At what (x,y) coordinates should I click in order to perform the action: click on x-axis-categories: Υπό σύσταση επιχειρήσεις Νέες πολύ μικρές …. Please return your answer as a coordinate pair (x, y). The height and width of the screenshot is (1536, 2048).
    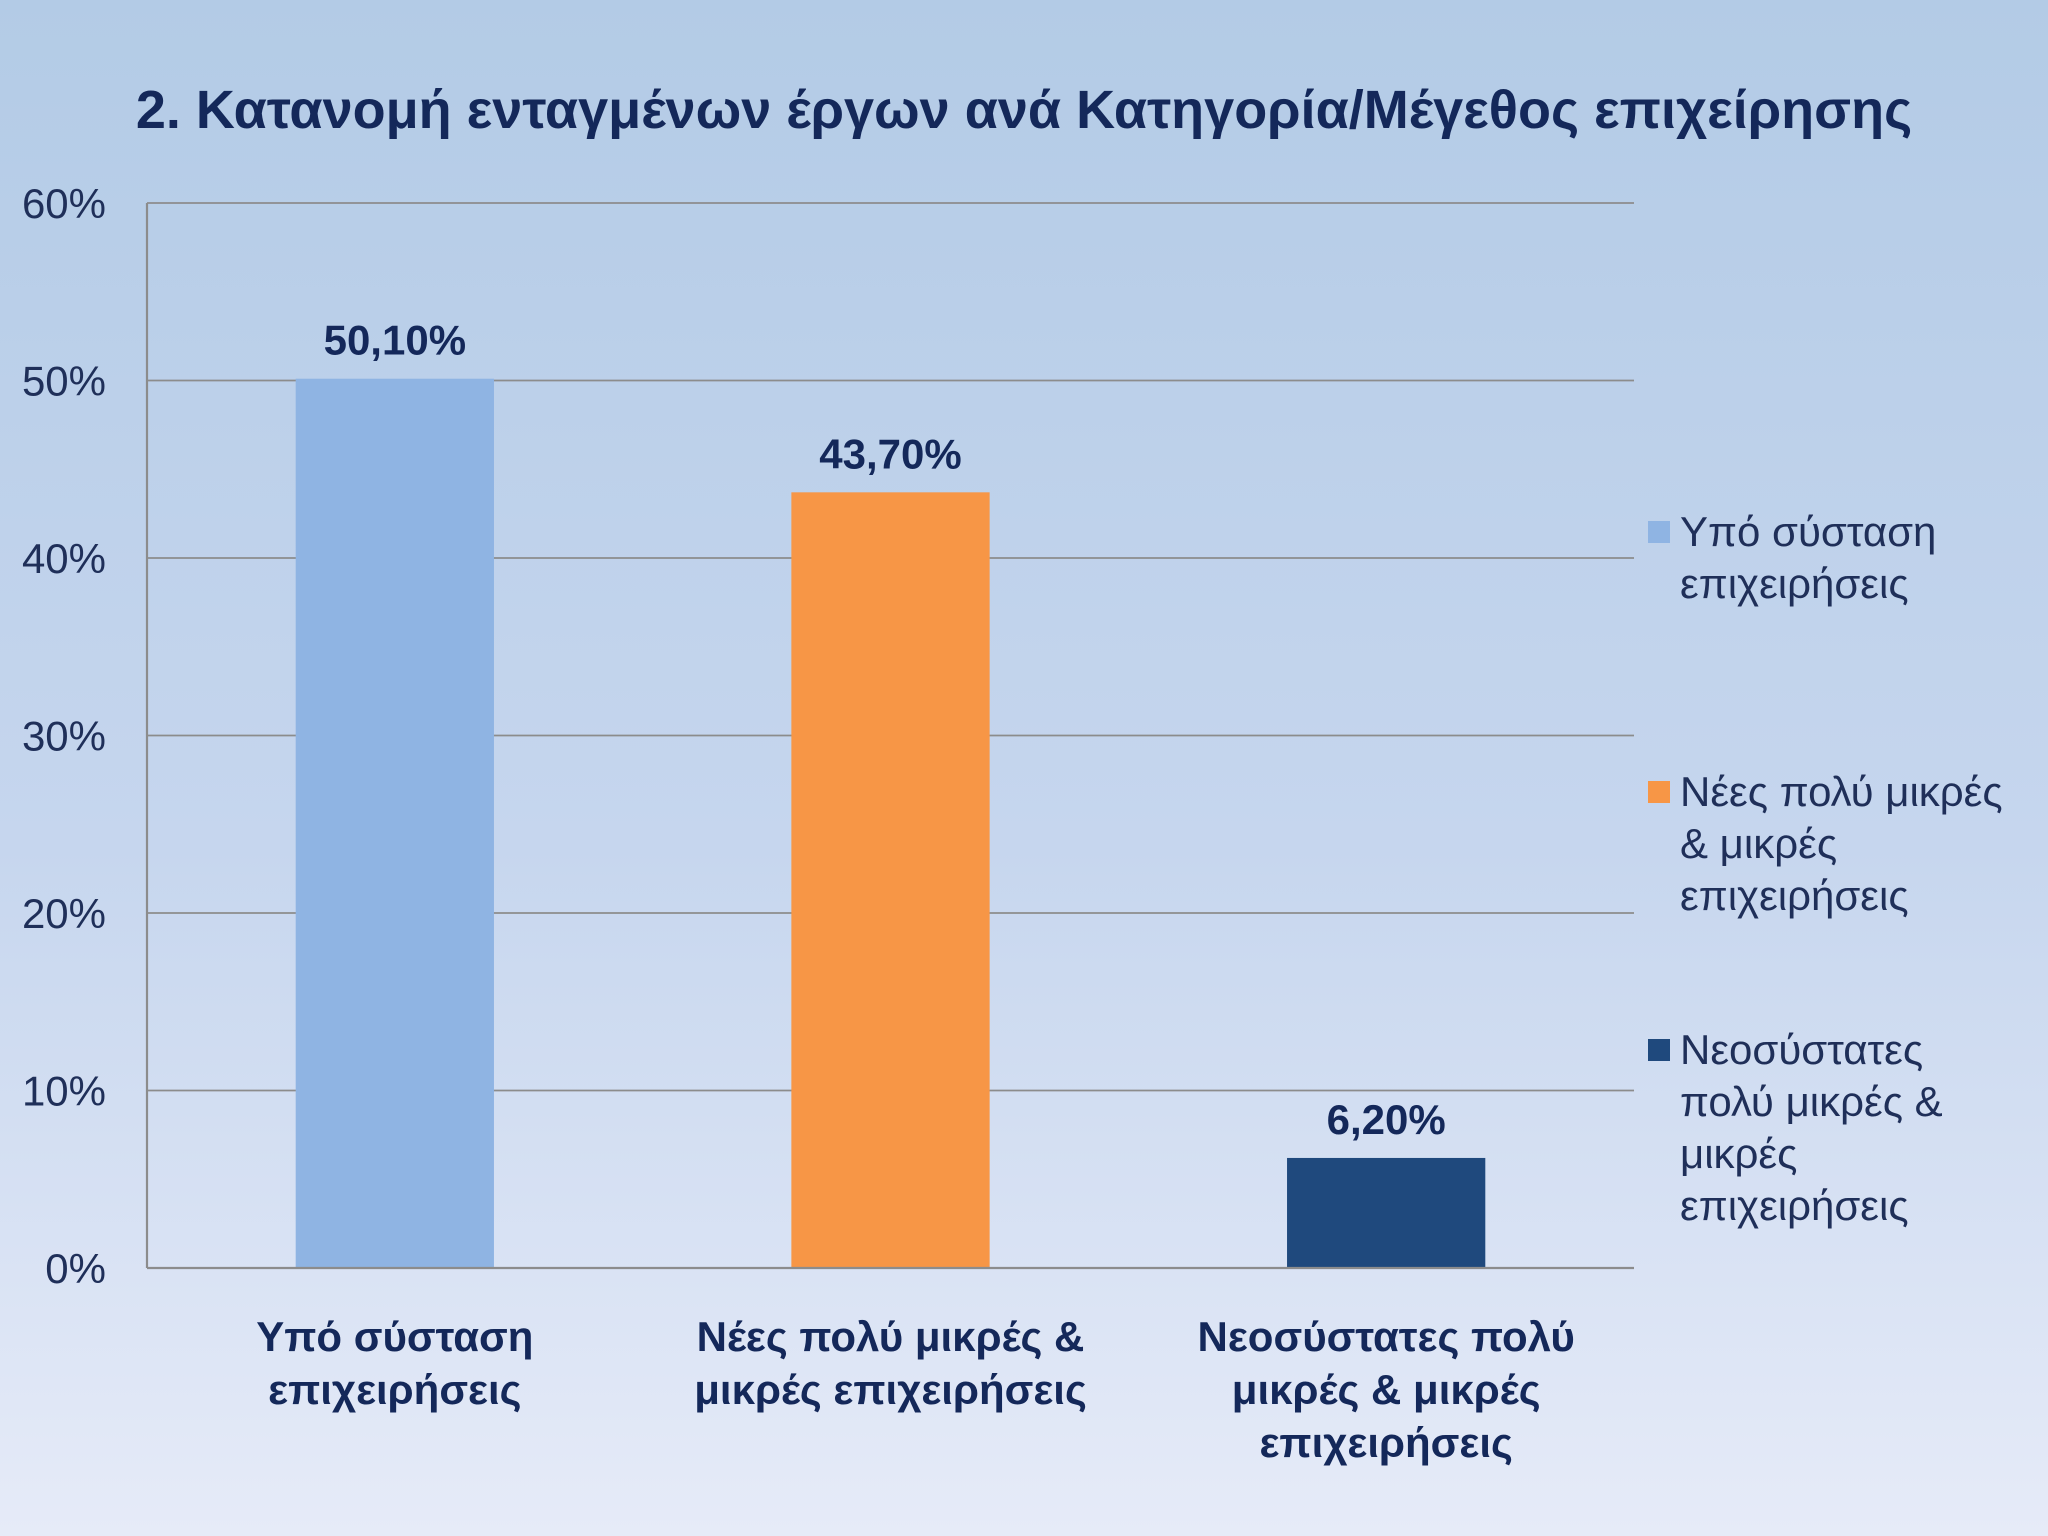
    Looking at the image, I should click on (915, 1389).